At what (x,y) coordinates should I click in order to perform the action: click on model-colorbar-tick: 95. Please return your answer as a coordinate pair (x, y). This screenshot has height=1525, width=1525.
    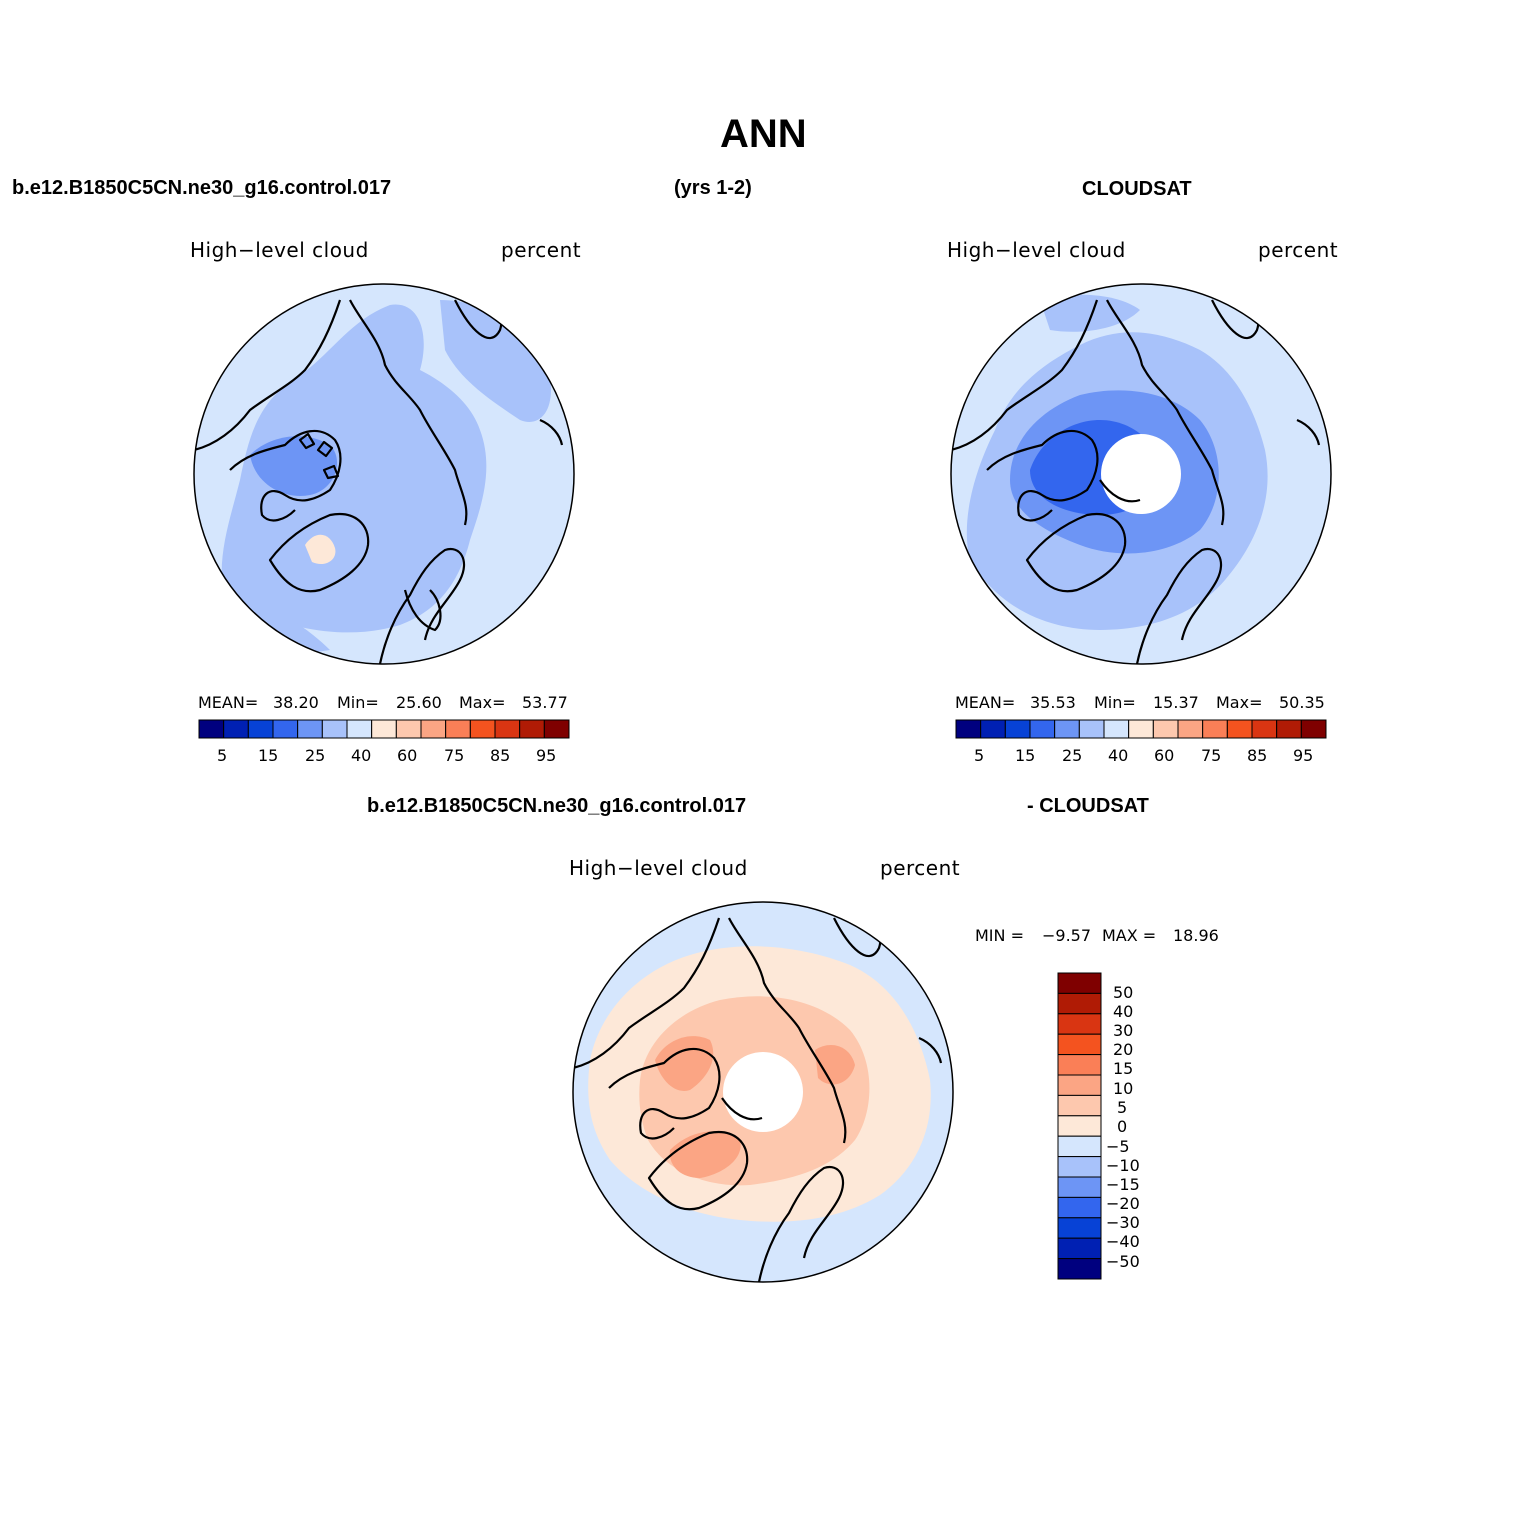
    Looking at the image, I should click on (546, 755).